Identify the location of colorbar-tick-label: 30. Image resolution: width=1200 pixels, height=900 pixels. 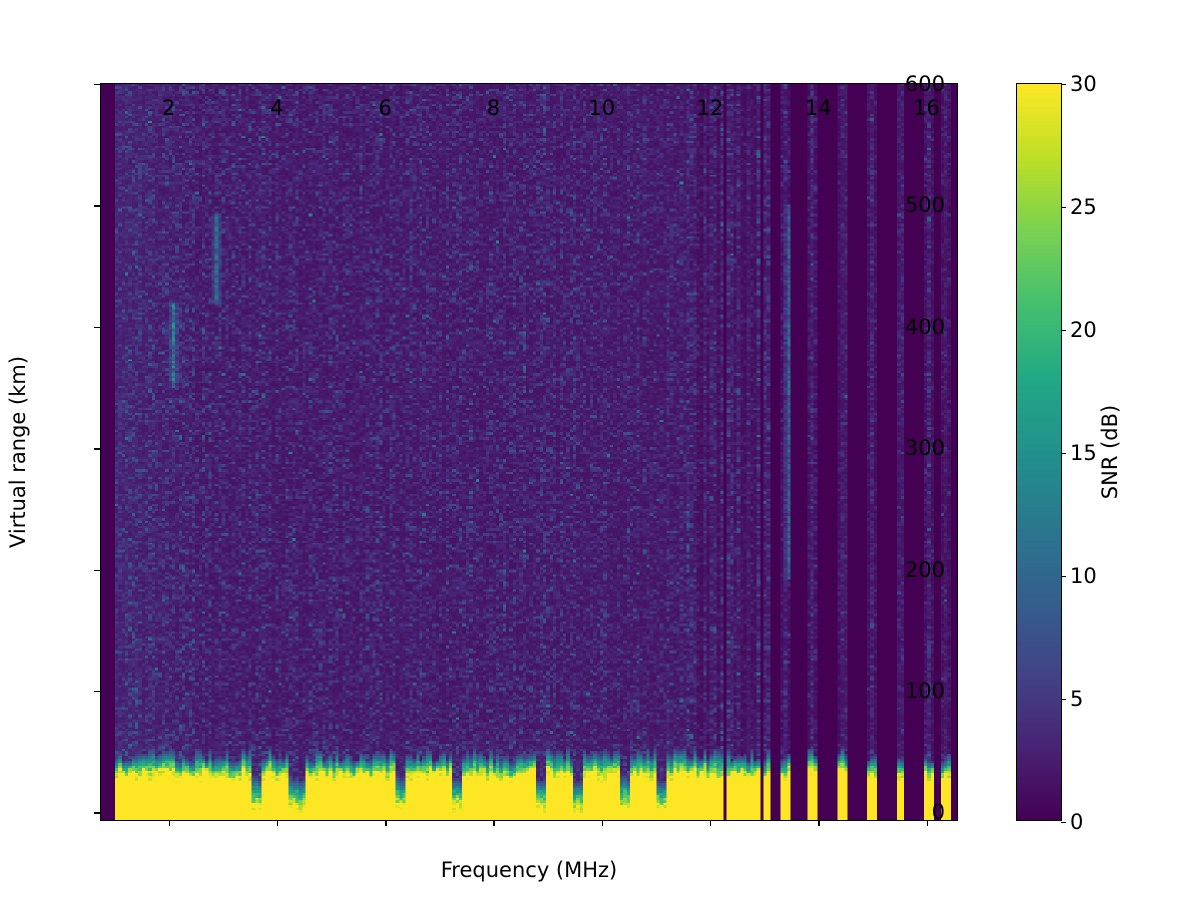
(1083, 84).